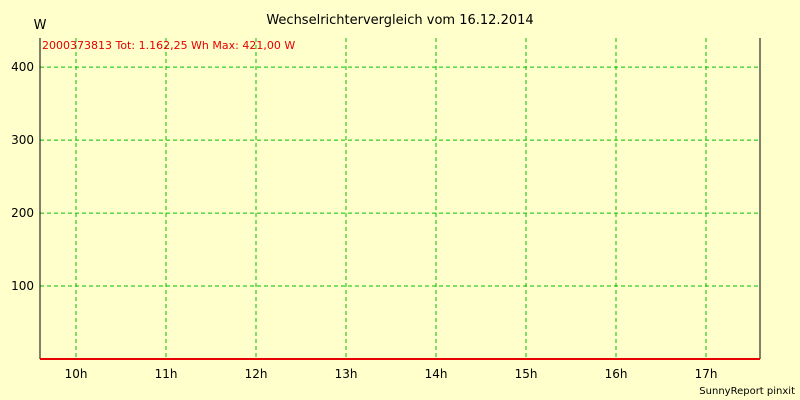 The height and width of the screenshot is (400, 800). I want to click on y-tick-label: 100, so click(22, 286).